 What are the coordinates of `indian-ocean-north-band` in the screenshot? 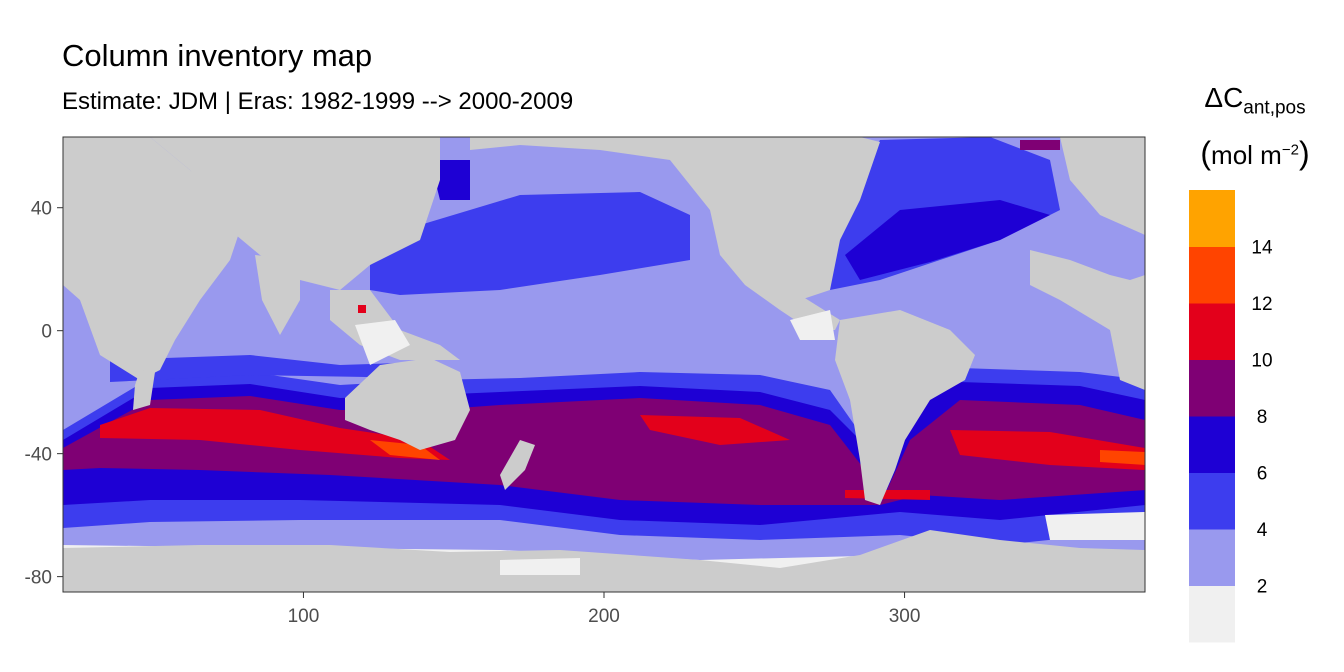 It's located at (270, 368).